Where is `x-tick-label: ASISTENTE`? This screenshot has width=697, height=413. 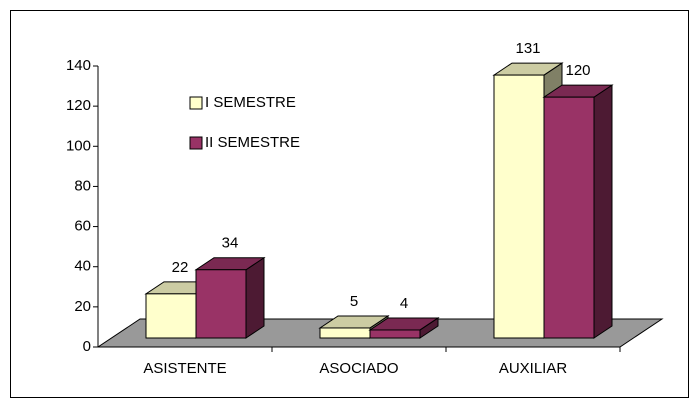
x-tick-label: ASISTENTE is located at coordinates (184, 368).